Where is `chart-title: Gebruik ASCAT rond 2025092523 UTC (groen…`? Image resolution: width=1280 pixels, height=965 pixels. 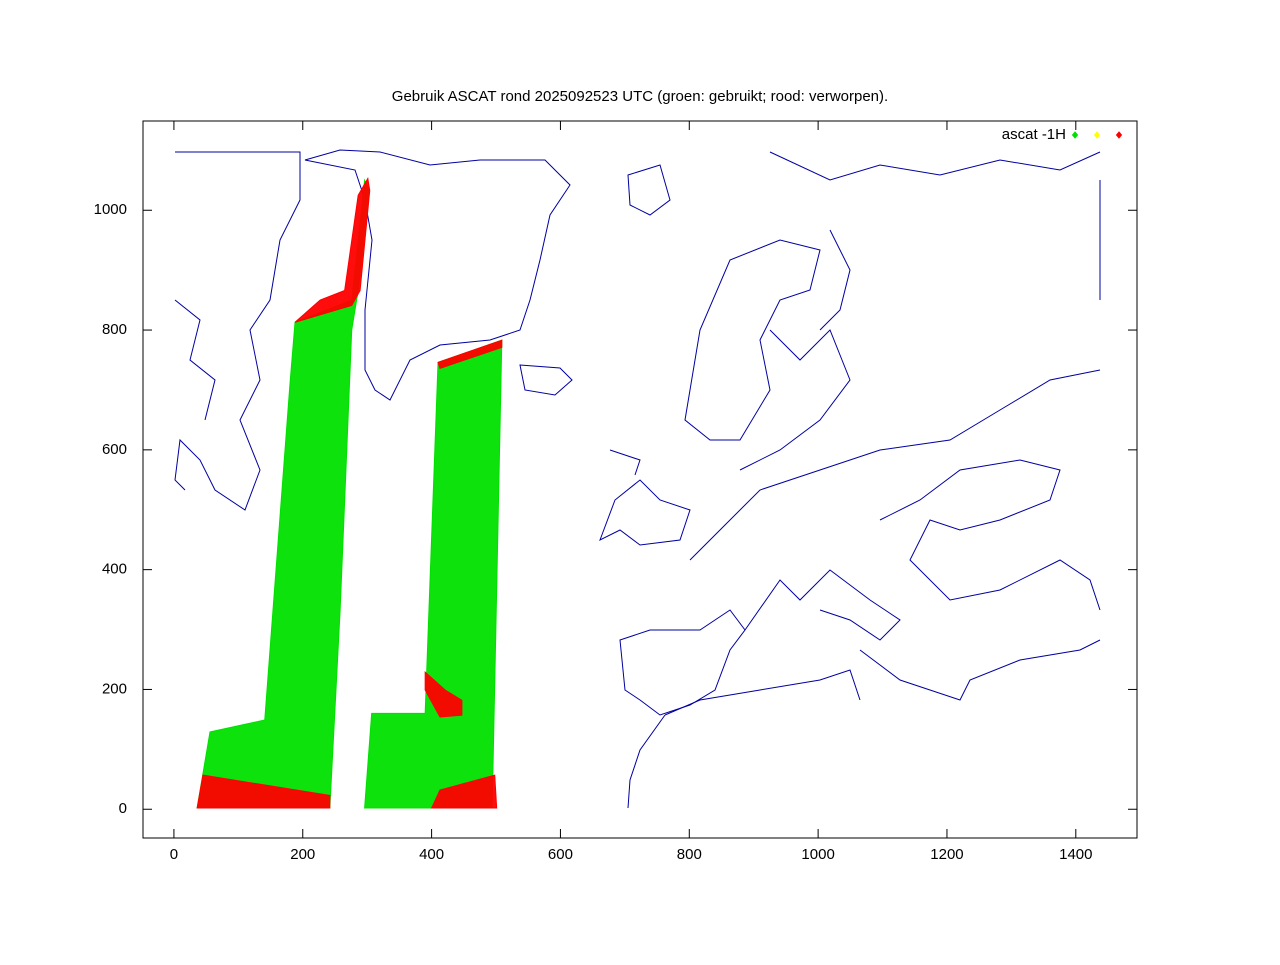 chart-title: Gebruik ASCAT rond 2025092523 UTC (groen… is located at coordinates (640, 96).